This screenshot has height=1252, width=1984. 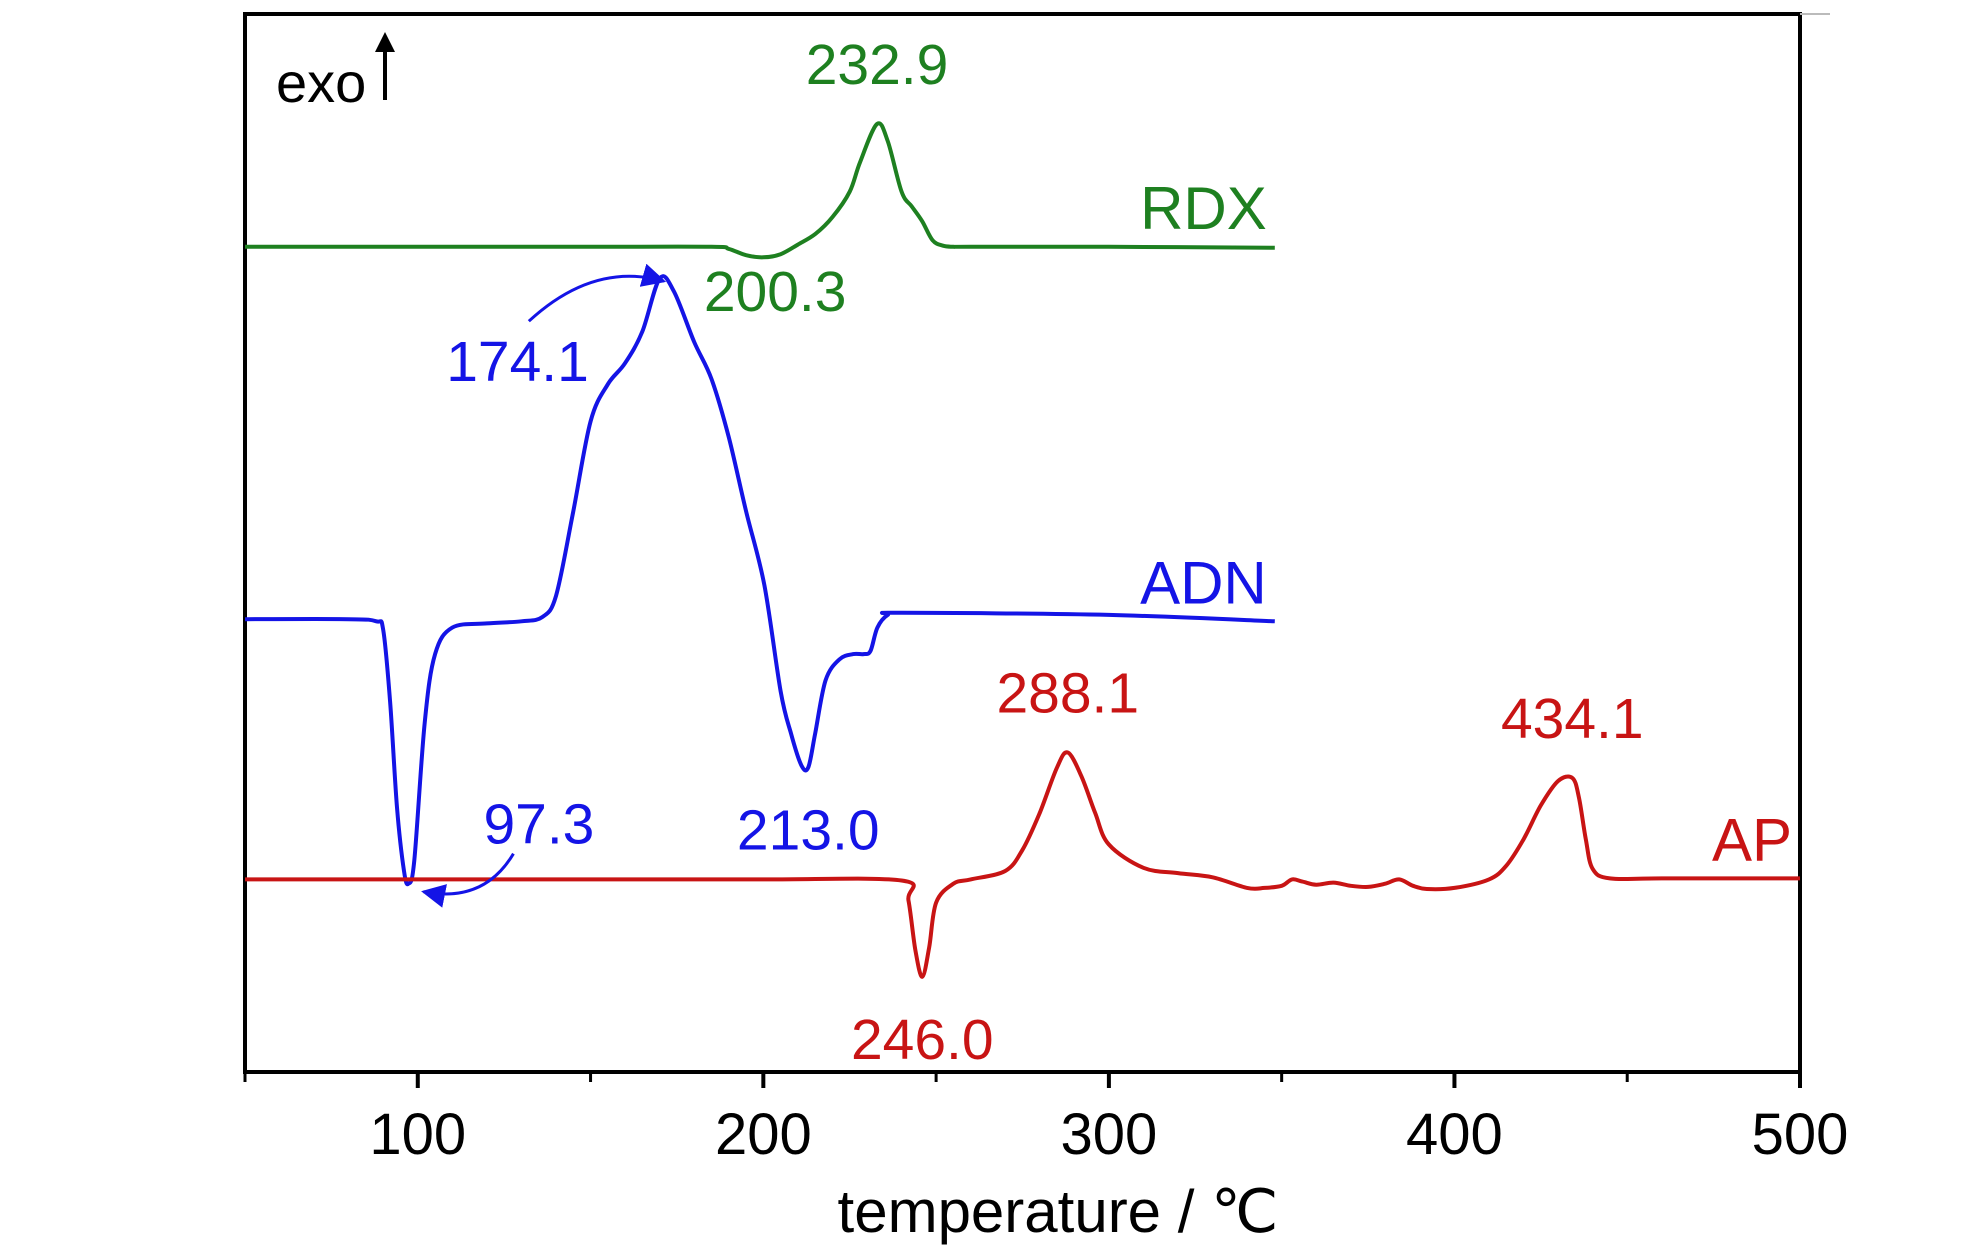 I want to click on peak-label-246-0: 246.0, so click(x=922, y=1040).